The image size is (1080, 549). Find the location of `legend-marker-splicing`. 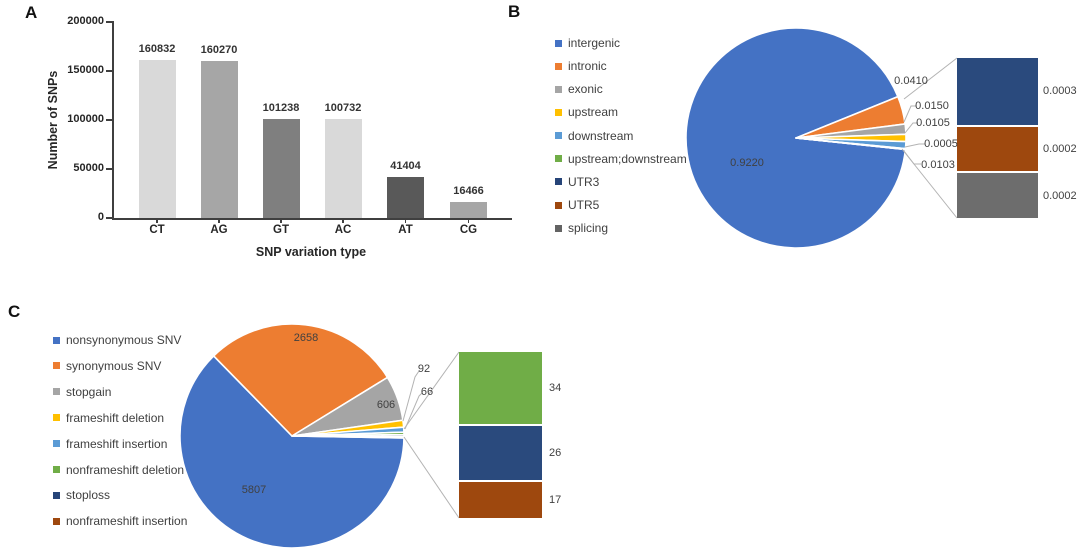

legend-marker-splicing is located at coordinates (558, 228).